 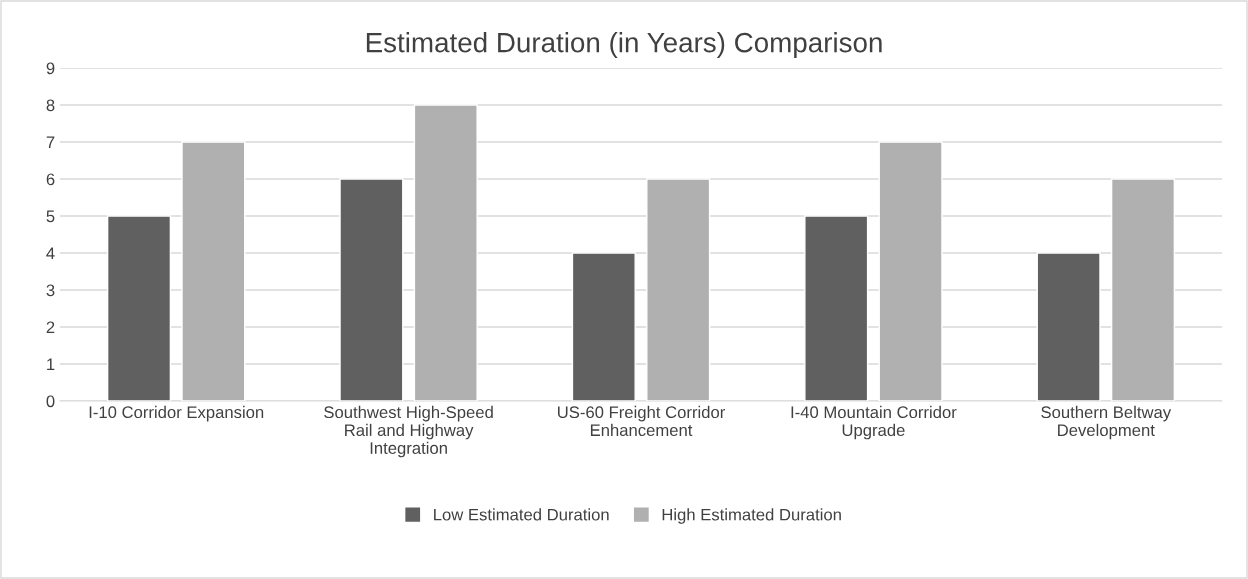 What do you see at coordinates (50, 327) in the screenshot?
I see `y-tick-label: 2` at bounding box center [50, 327].